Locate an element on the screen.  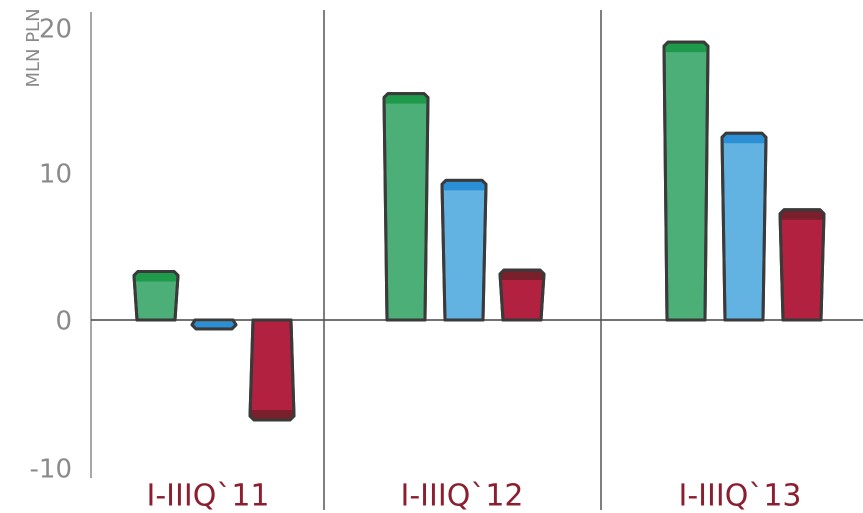
bar-outline-s1-c2 is located at coordinates (406, 207).